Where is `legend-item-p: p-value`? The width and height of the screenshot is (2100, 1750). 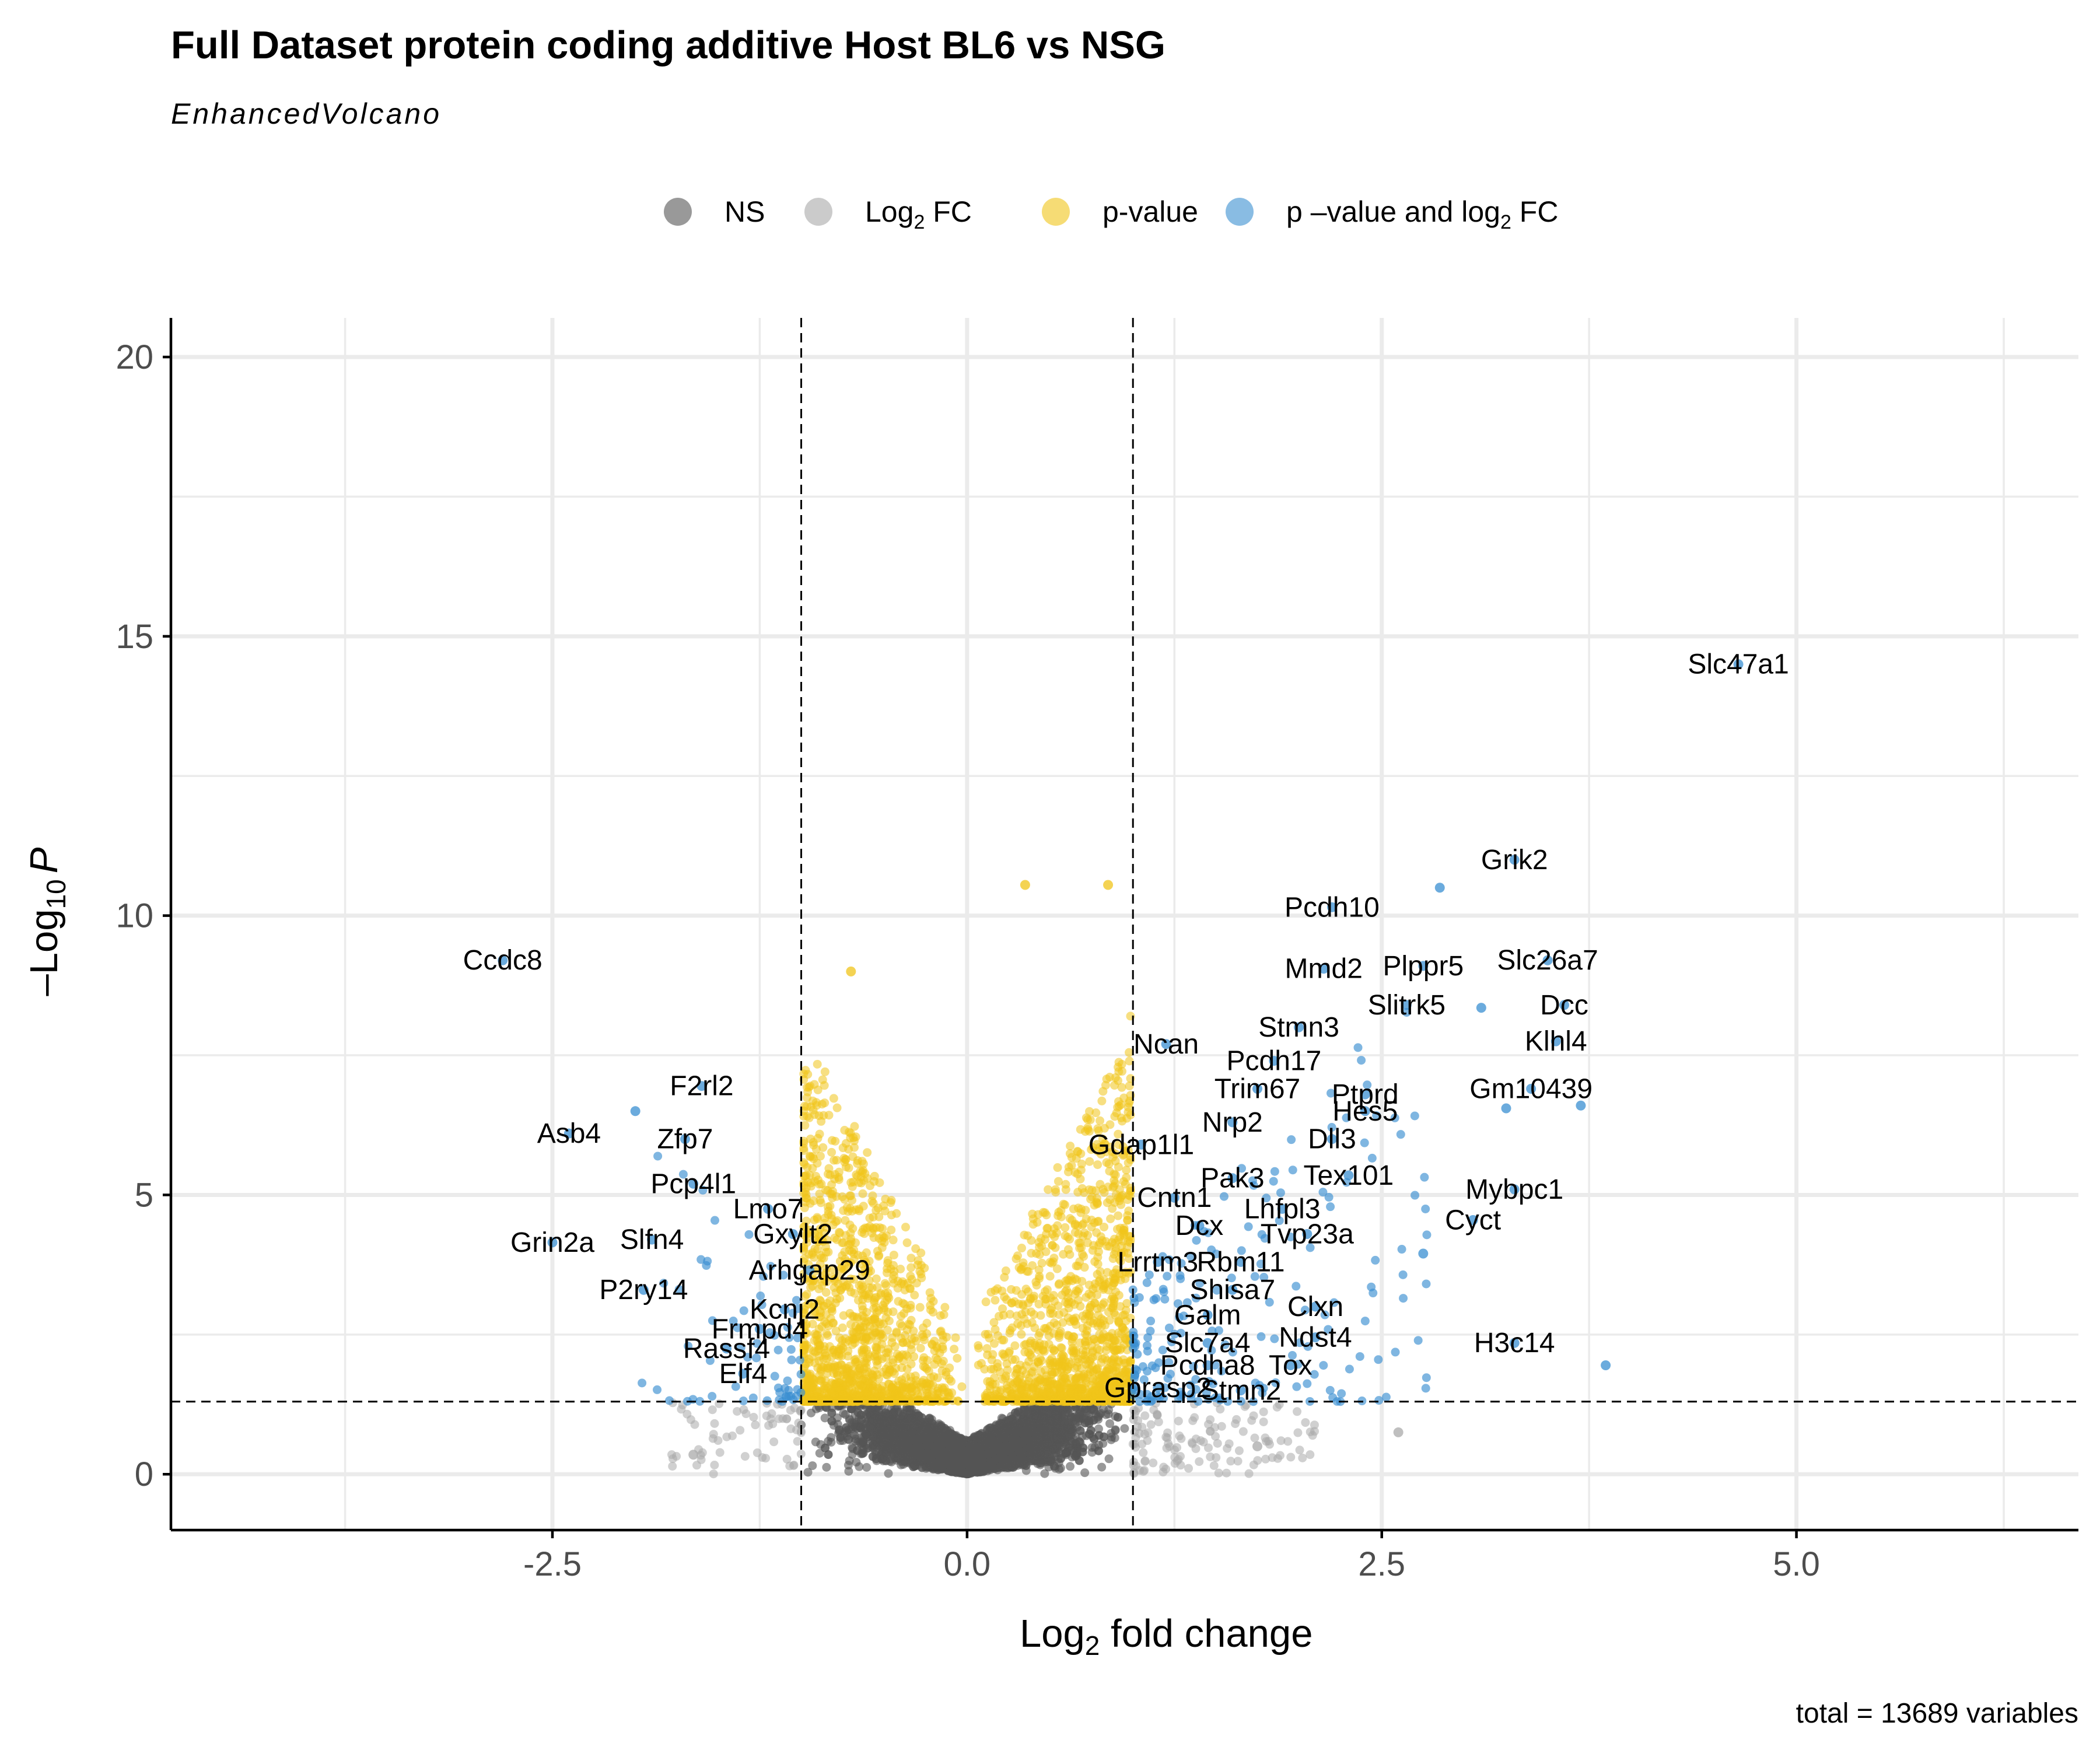 legend-item-p: p-value is located at coordinates (1120, 211).